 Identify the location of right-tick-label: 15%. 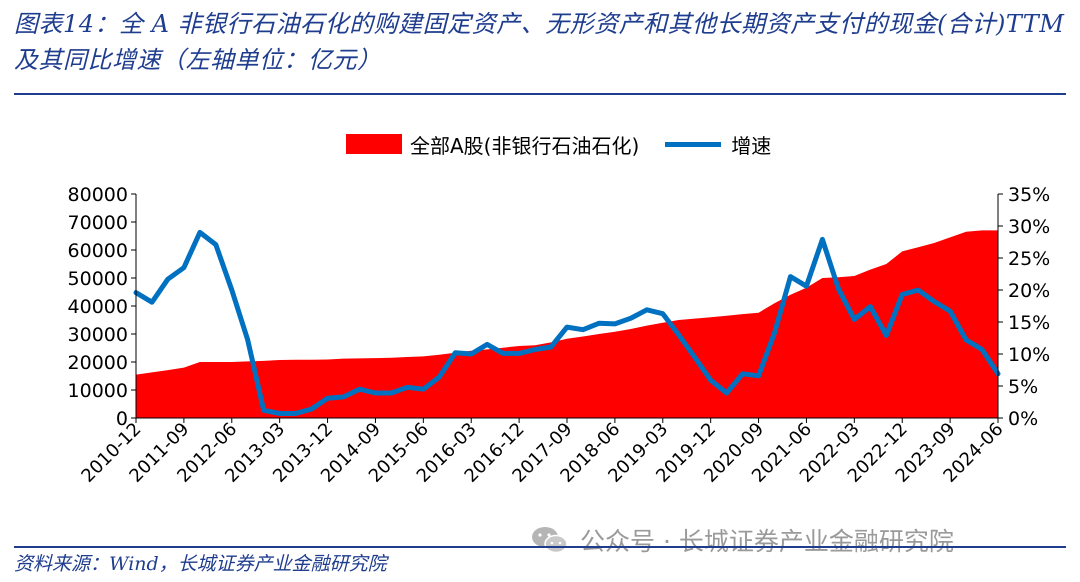
(1029, 323).